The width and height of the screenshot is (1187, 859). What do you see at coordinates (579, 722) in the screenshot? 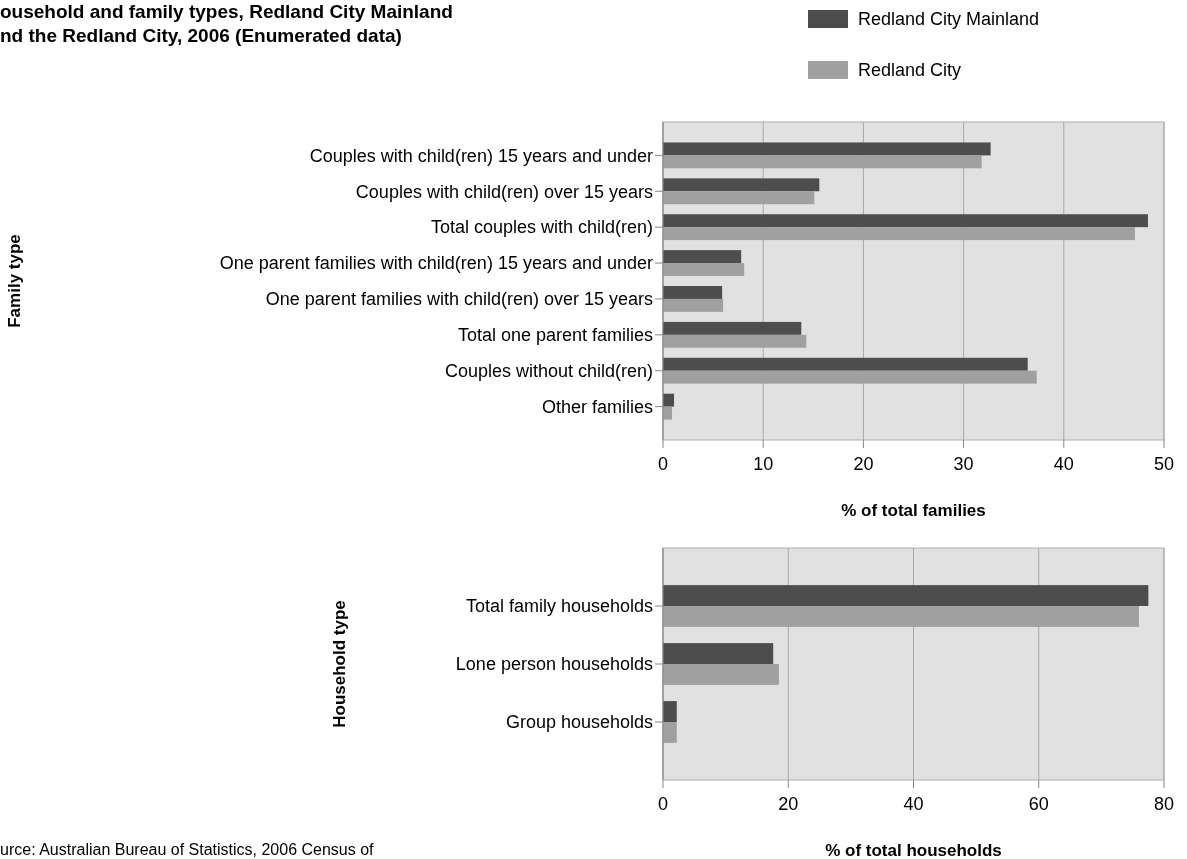
I see `y-tick-label: Group households` at bounding box center [579, 722].